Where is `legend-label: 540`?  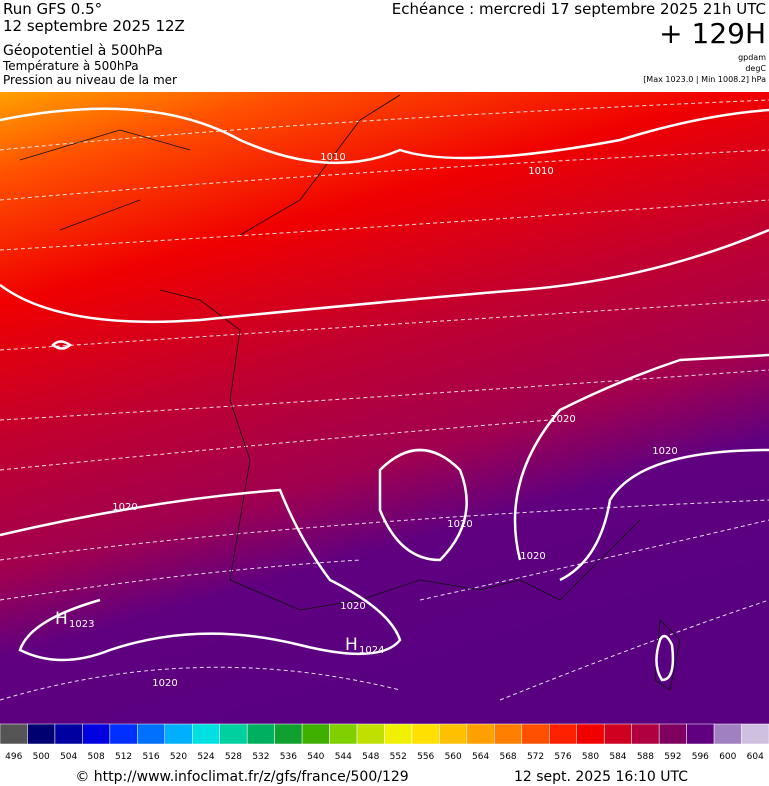
legend-label: 540 is located at coordinates (315, 757).